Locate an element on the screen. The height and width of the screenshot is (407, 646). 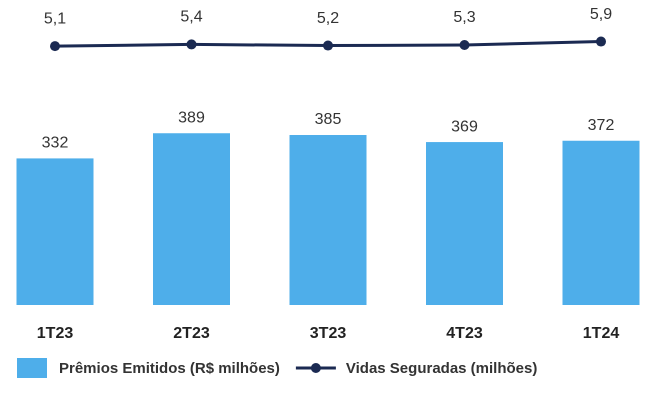
x-tick-label: 3T23 is located at coordinates (328, 333).